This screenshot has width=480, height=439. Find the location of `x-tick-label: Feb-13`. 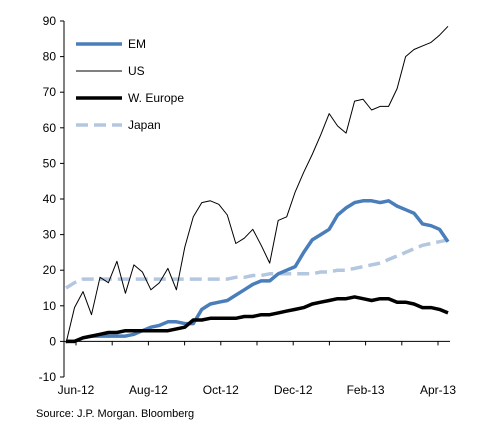

x-tick-label: Feb-13 is located at coordinates (366, 390).